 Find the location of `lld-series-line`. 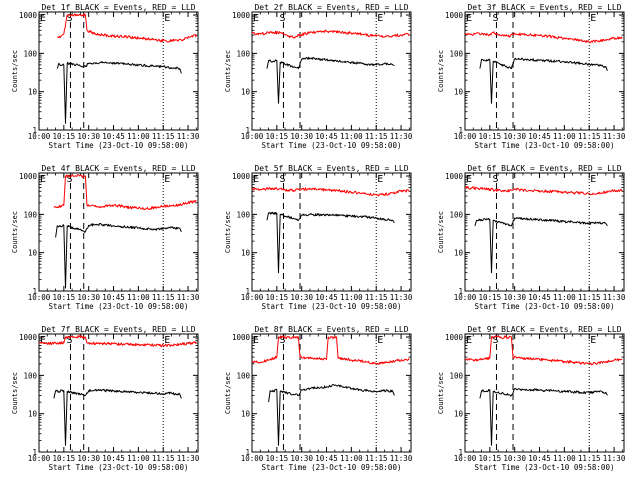

lld-series-line is located at coordinates (330, 192).